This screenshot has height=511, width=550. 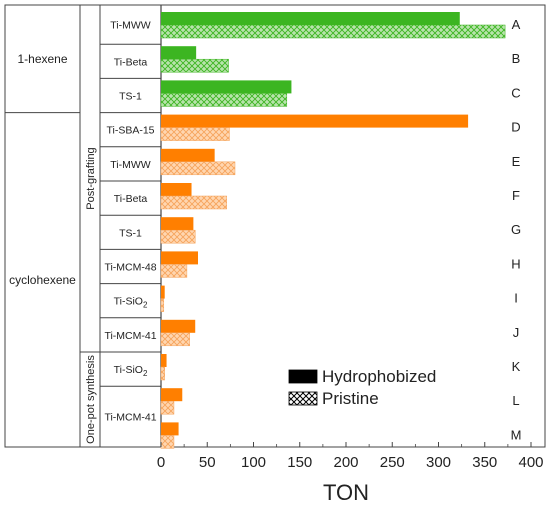 What do you see at coordinates (516, 298) in the screenshot?
I see `row-letter: I` at bounding box center [516, 298].